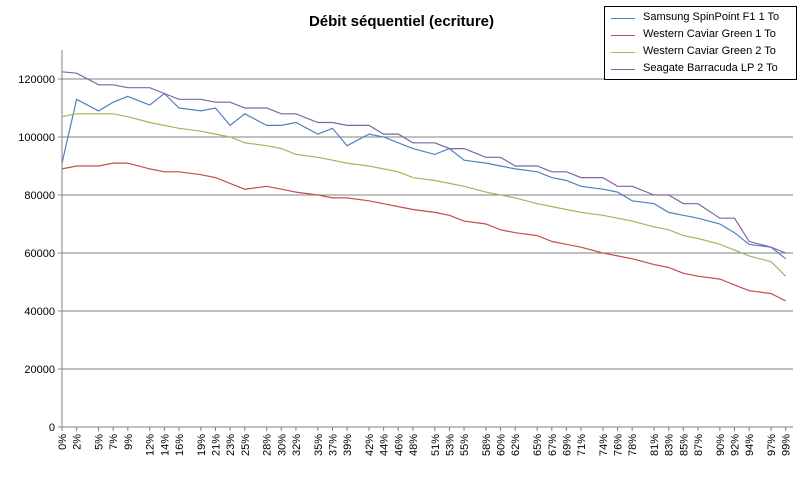 The height and width of the screenshot is (484, 803). What do you see at coordinates (78, 442) in the screenshot?
I see `x-tick-label: 2%` at bounding box center [78, 442].